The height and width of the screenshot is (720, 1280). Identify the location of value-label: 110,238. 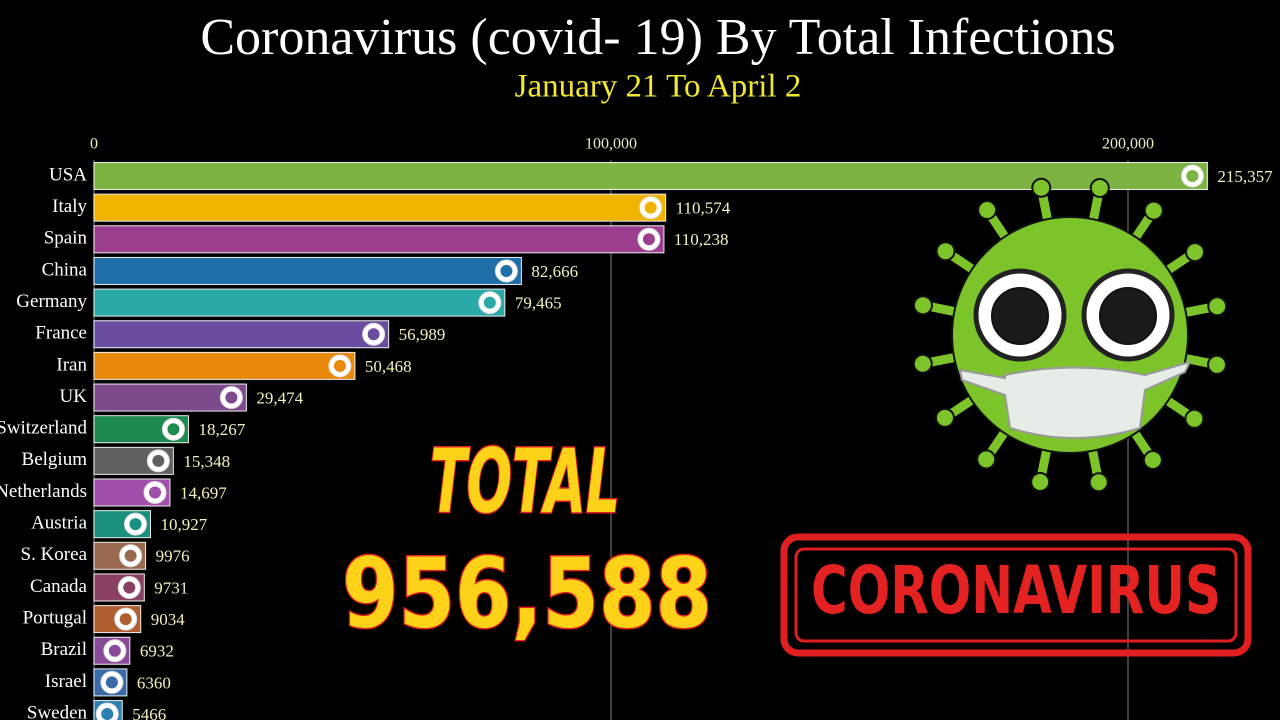
(701, 239).